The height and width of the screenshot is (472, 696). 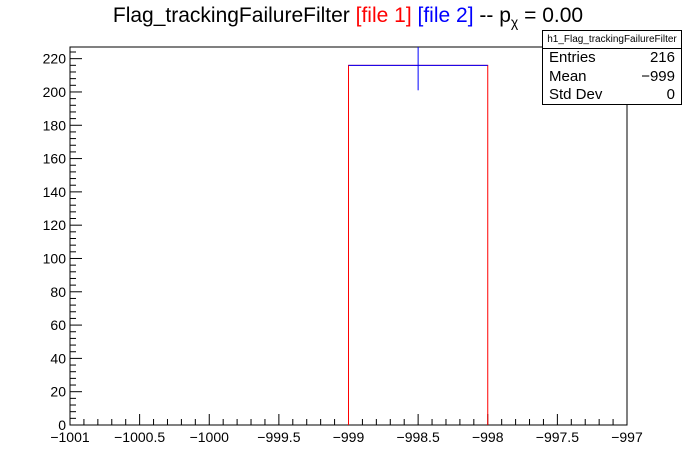 I want to click on title-p-value: = 0.00, so click(x=554, y=15).